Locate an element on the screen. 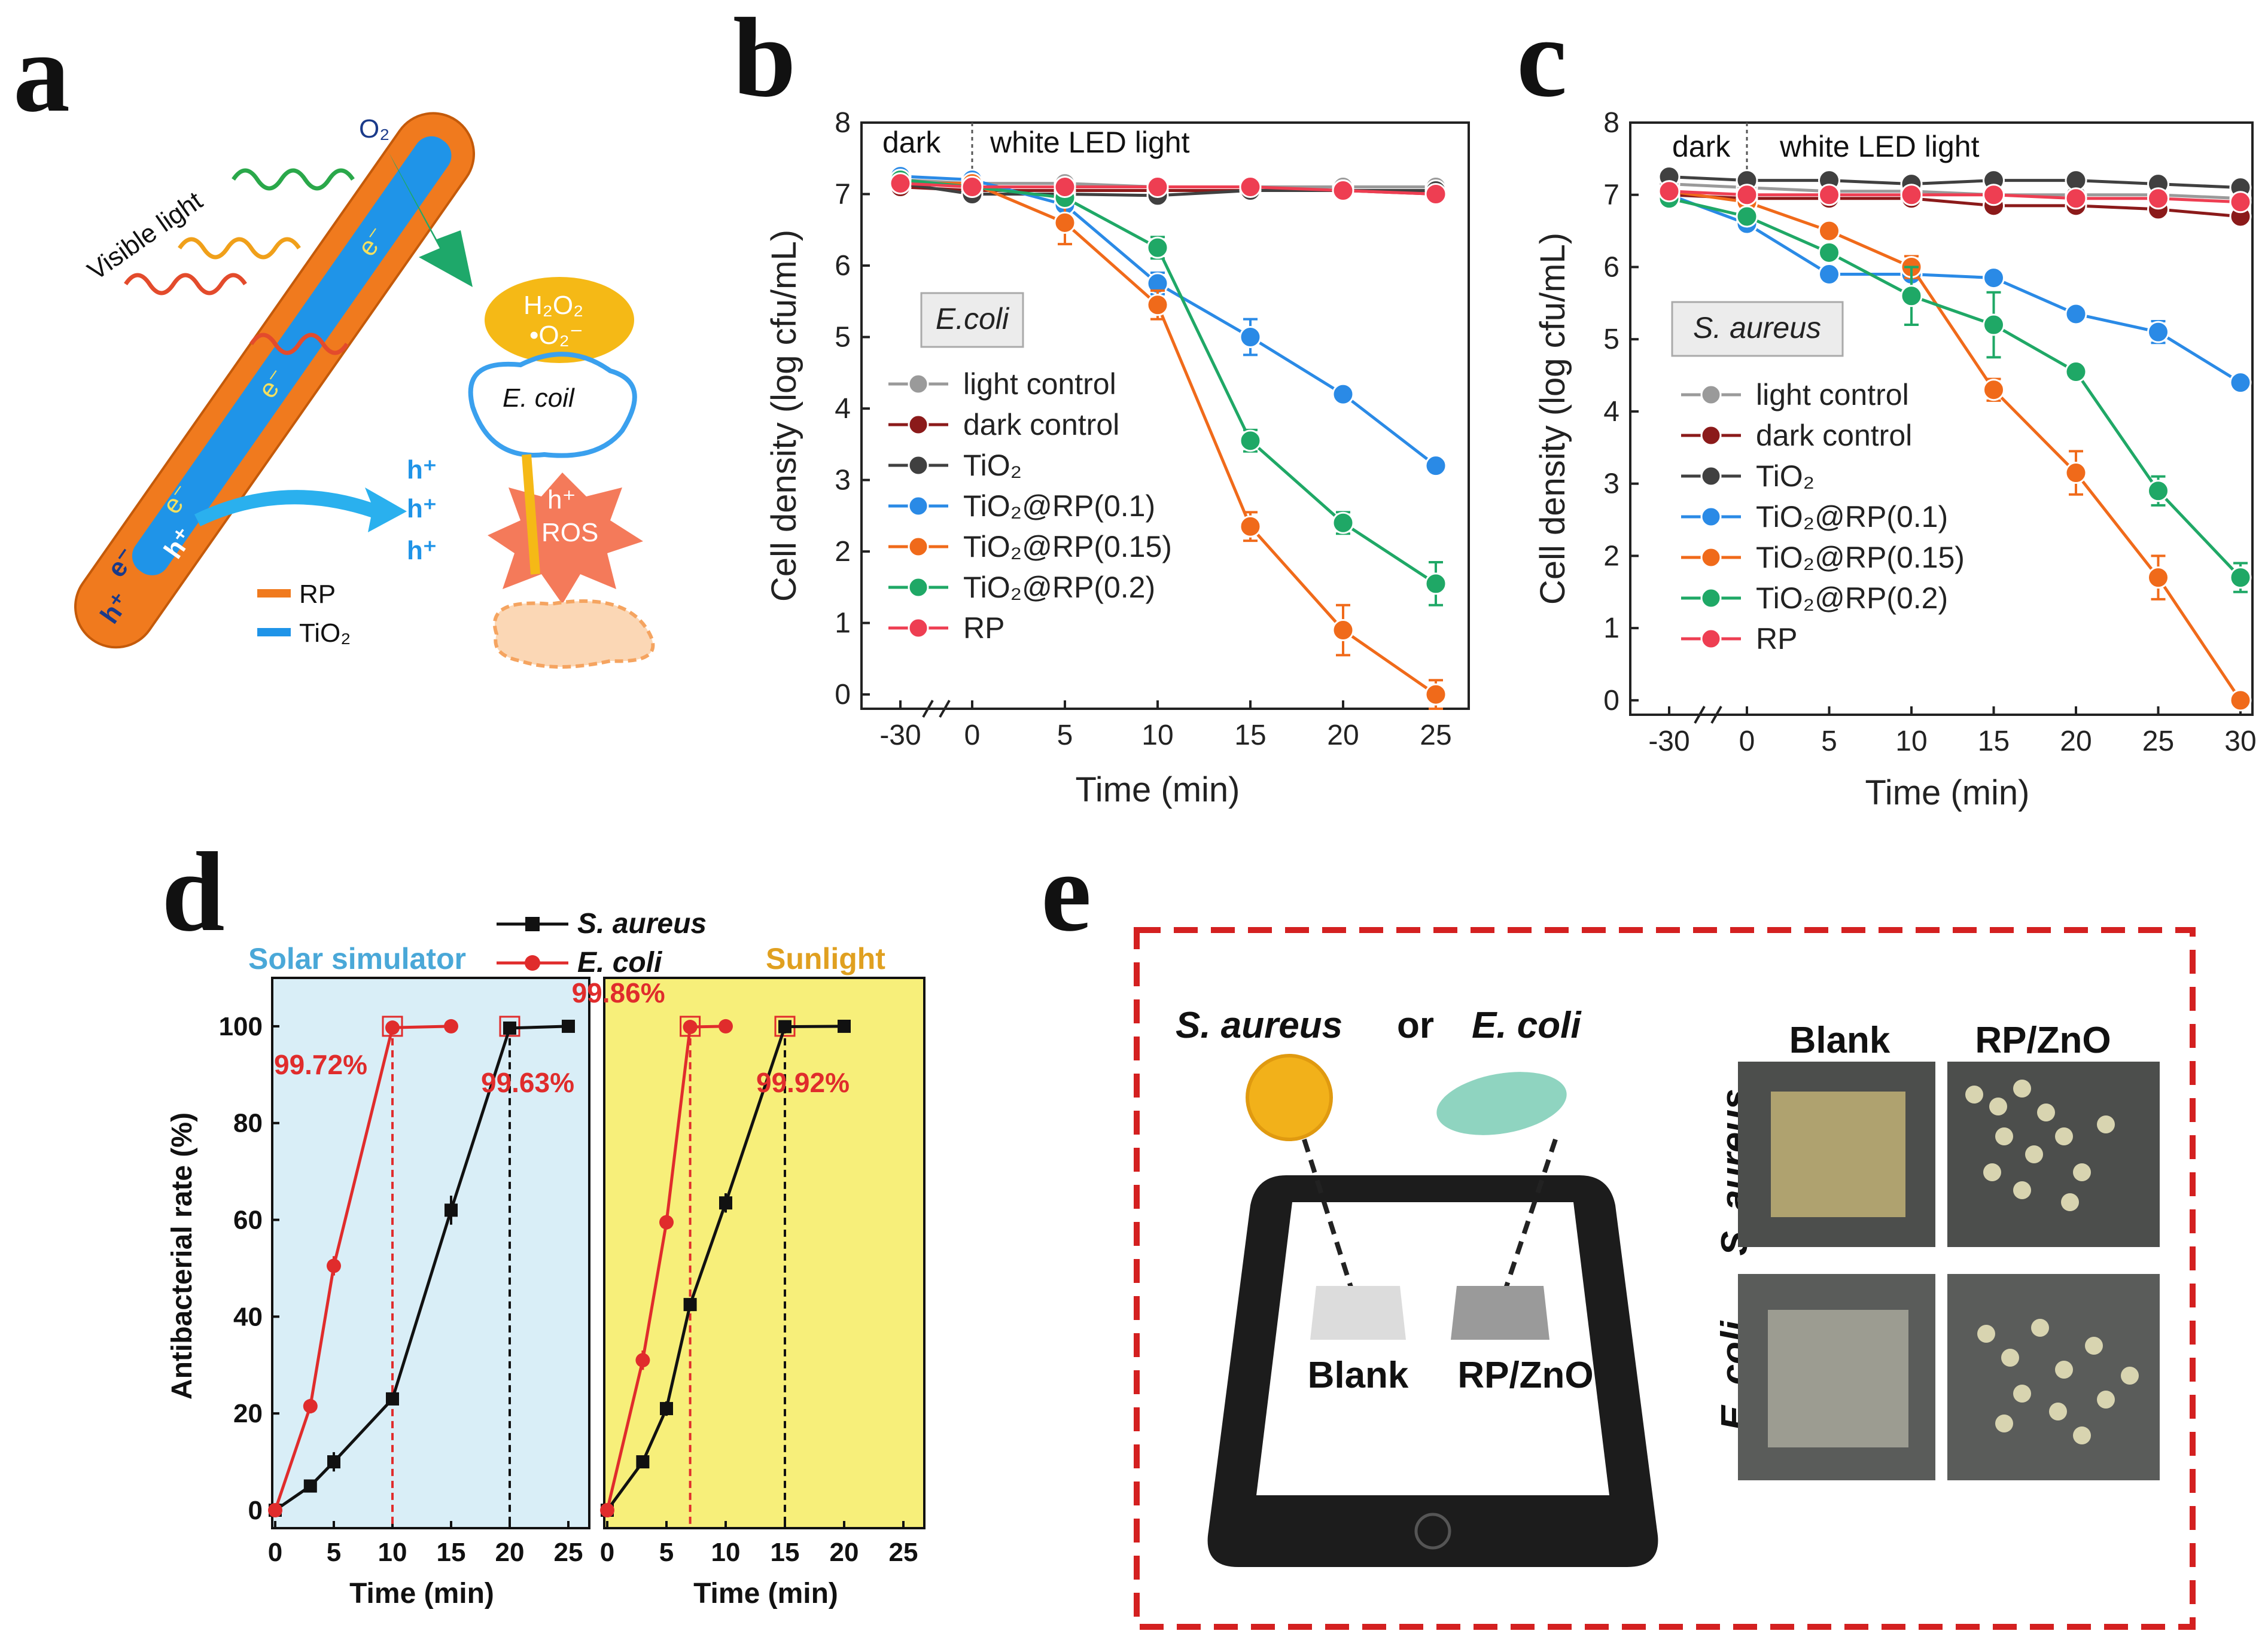  phone-label-rpzno: RP/ZnO is located at coordinates (1525, 1375).